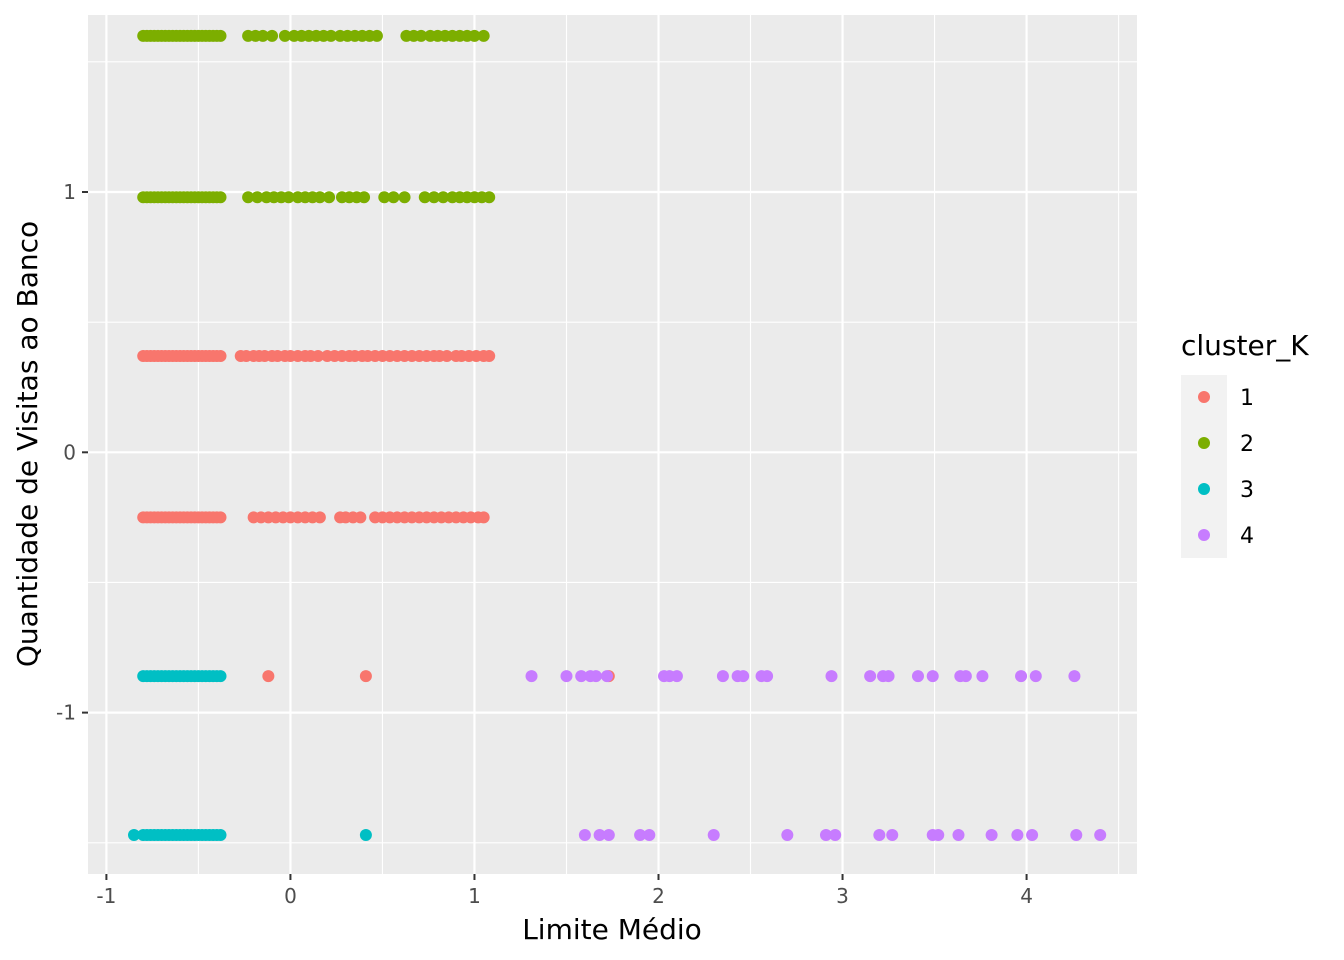 This screenshot has height=960, width=1344. I want to click on y-tick-label: -1, so click(66, 713).